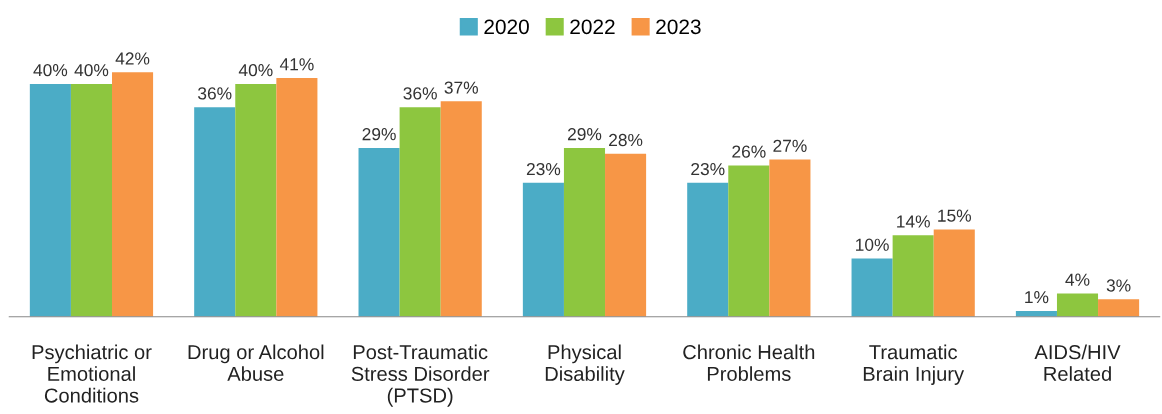  Describe the element at coordinates (461, 87) in the screenshot. I see `data-label: 37%` at that location.